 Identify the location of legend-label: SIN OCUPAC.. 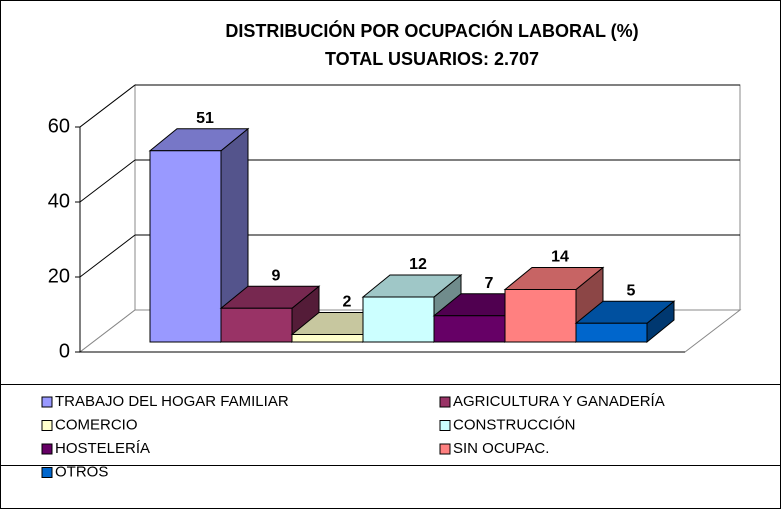
(501, 448).